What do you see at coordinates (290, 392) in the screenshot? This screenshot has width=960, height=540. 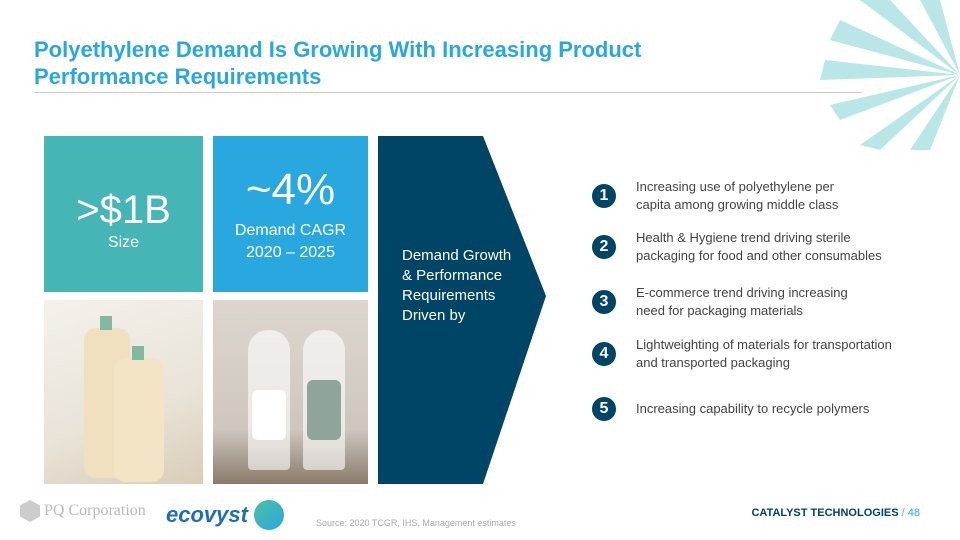 I see `polymer-samples-photo` at bounding box center [290, 392].